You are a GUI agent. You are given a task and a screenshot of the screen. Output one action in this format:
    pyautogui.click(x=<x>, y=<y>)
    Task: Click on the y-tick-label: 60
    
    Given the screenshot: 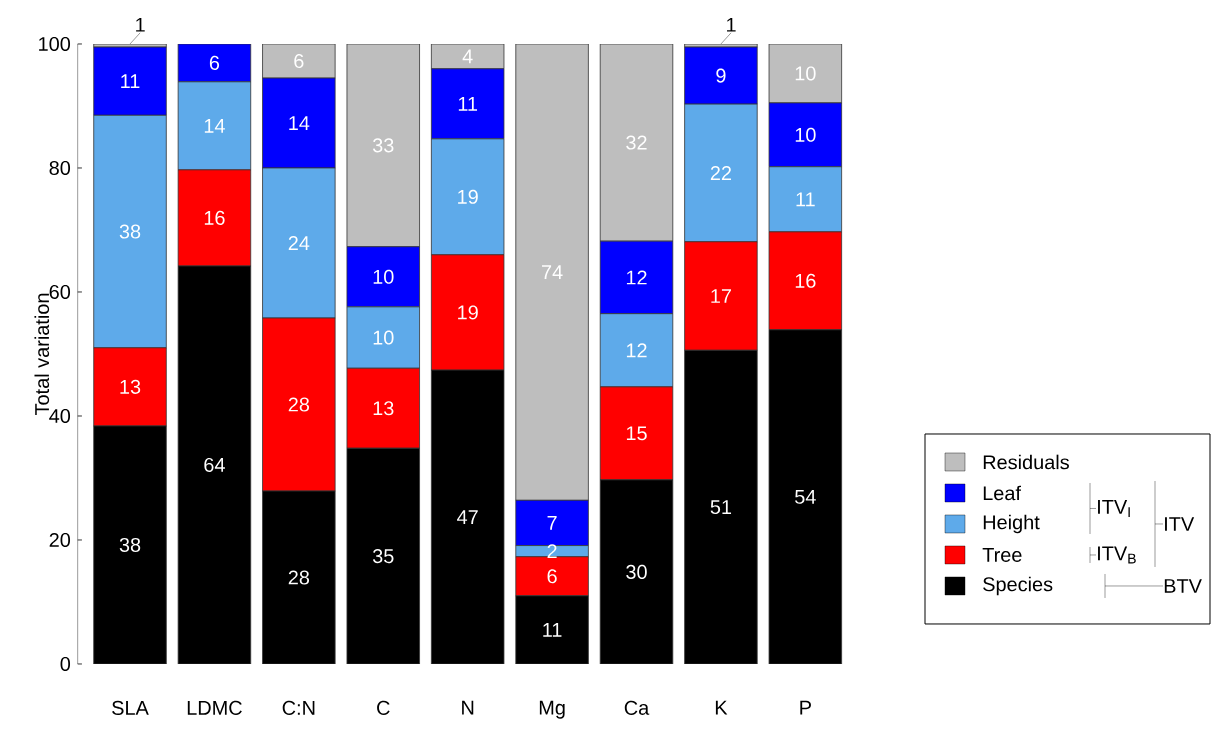 What is the action you would take?
    pyautogui.click(x=60, y=292)
    